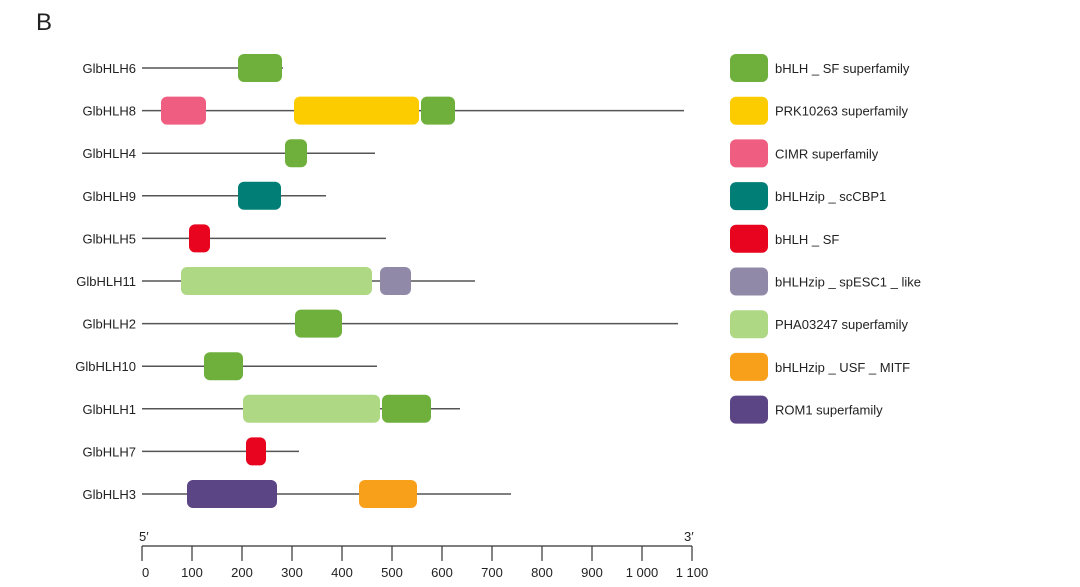  I want to click on protein-name: GlbHLH9, so click(109, 196).